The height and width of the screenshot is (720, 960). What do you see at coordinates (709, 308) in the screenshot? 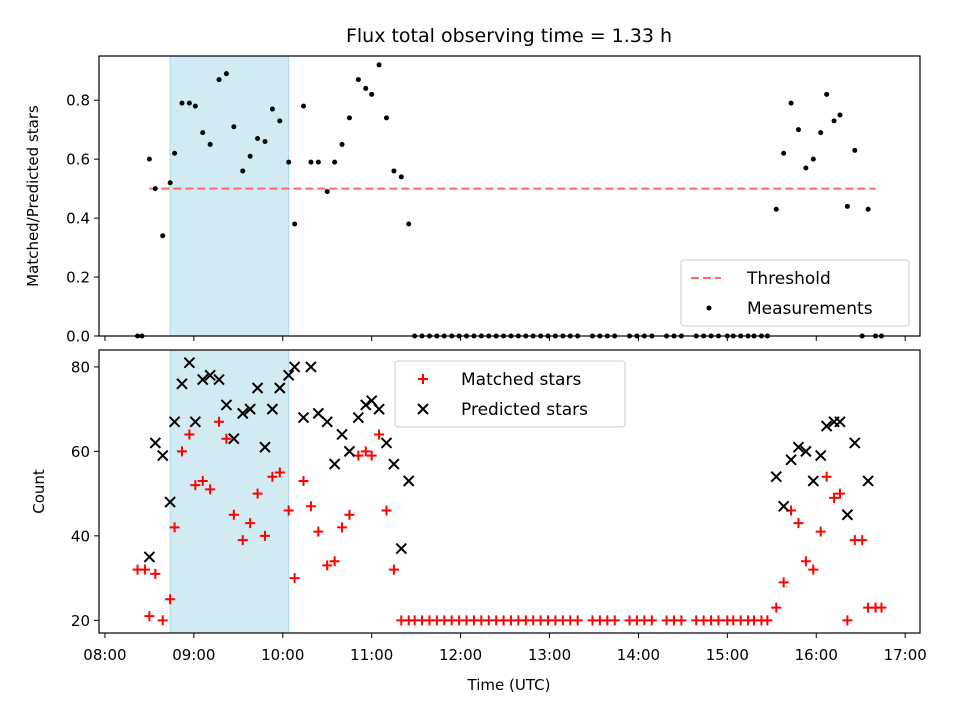
I see `legend-swatch-dot` at bounding box center [709, 308].